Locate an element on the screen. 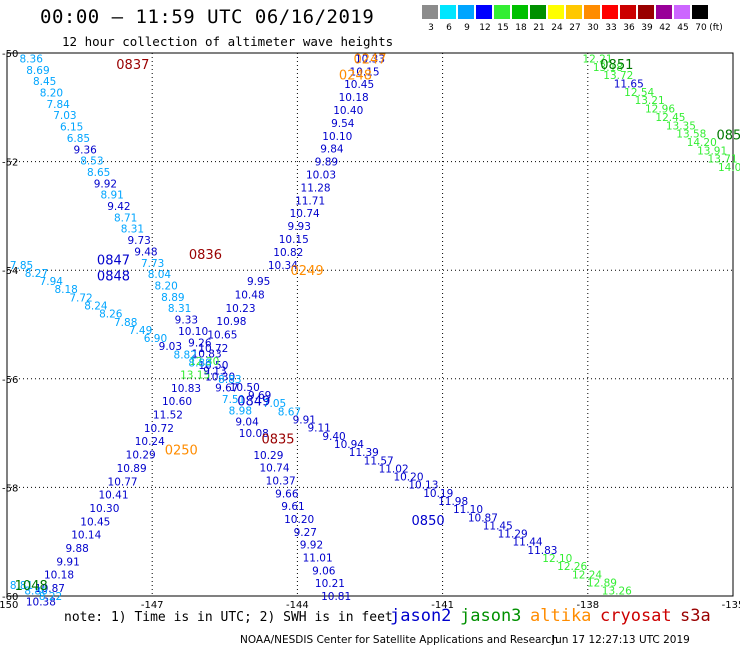  wave-height-value: 8.71 is located at coordinates (125, 218).